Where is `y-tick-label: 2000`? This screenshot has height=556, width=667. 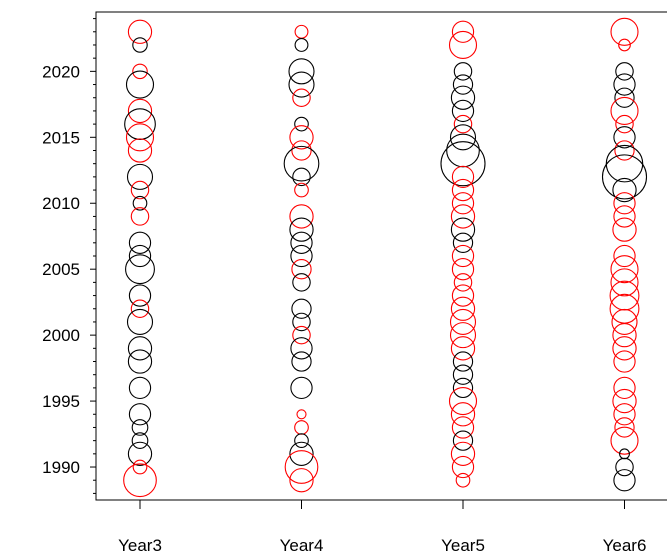 y-tick-label: 2000 is located at coordinates (61, 335).